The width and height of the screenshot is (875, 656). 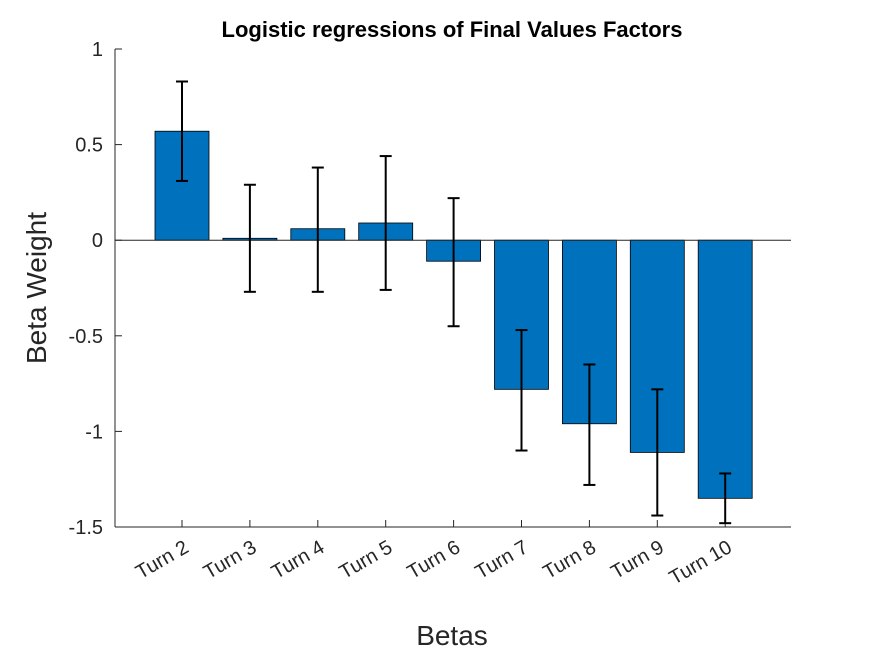 I want to click on x-tick-label: Turn 10, so click(x=701, y=562).